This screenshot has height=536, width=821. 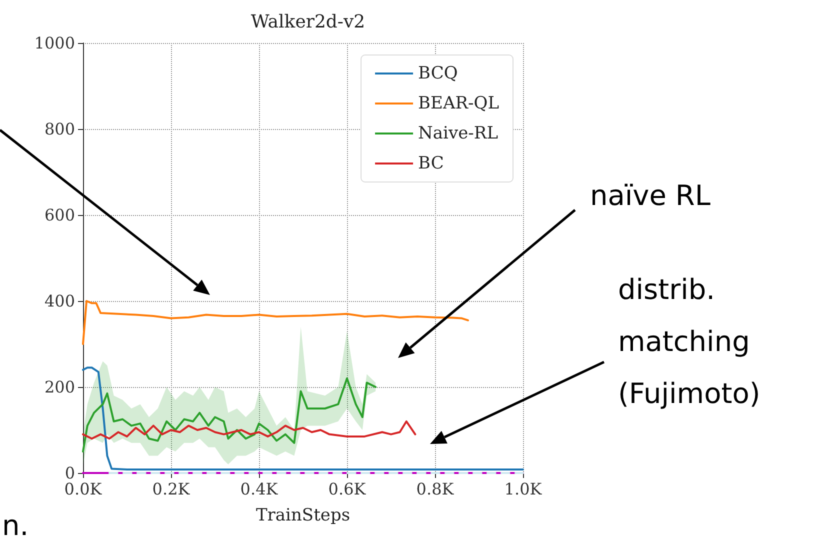 I want to click on x-axis-title: TrainSteps, so click(x=303, y=516).